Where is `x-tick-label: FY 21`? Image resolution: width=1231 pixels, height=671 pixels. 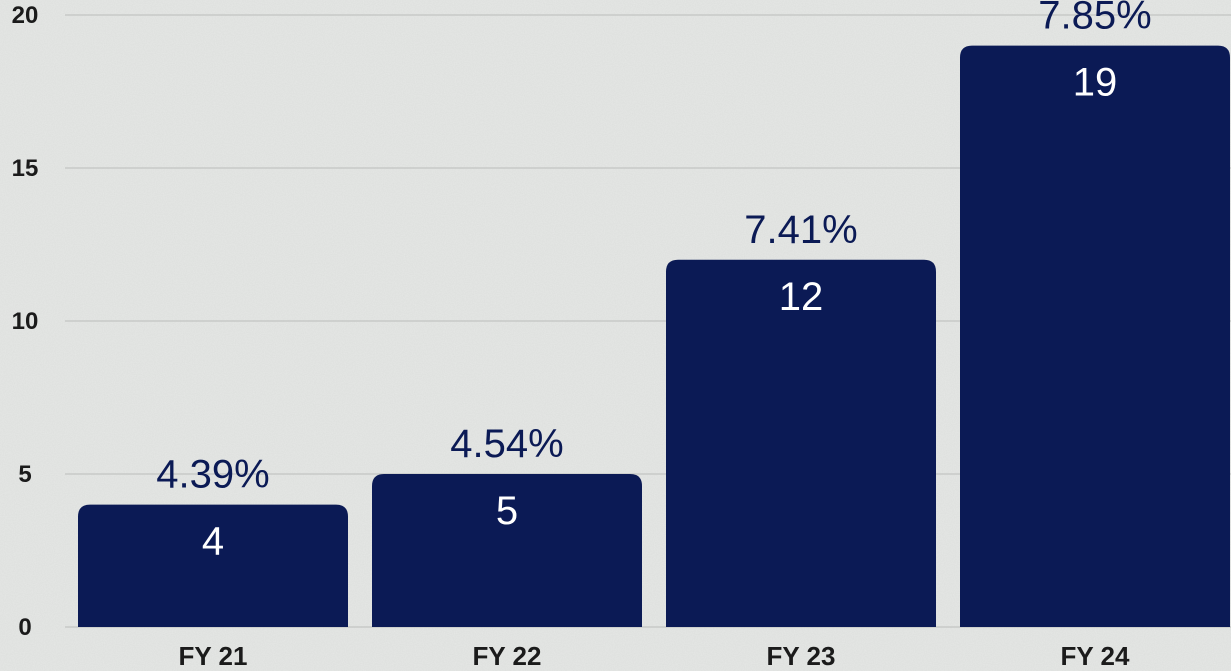 x-tick-label: FY 21 is located at coordinates (213, 656).